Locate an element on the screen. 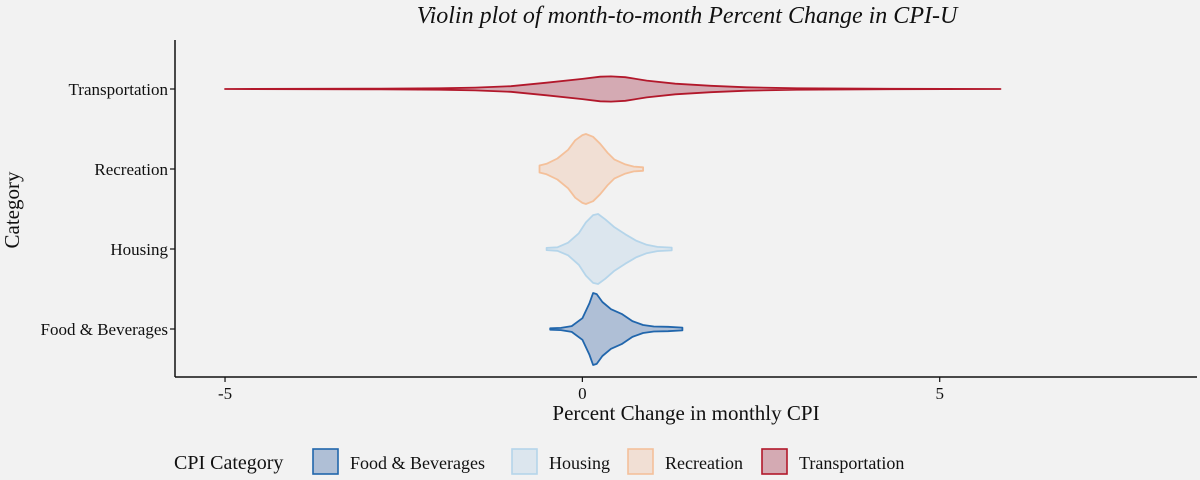 This screenshot has height=480, width=1200. y-axis-label: Category is located at coordinates (12, 209).